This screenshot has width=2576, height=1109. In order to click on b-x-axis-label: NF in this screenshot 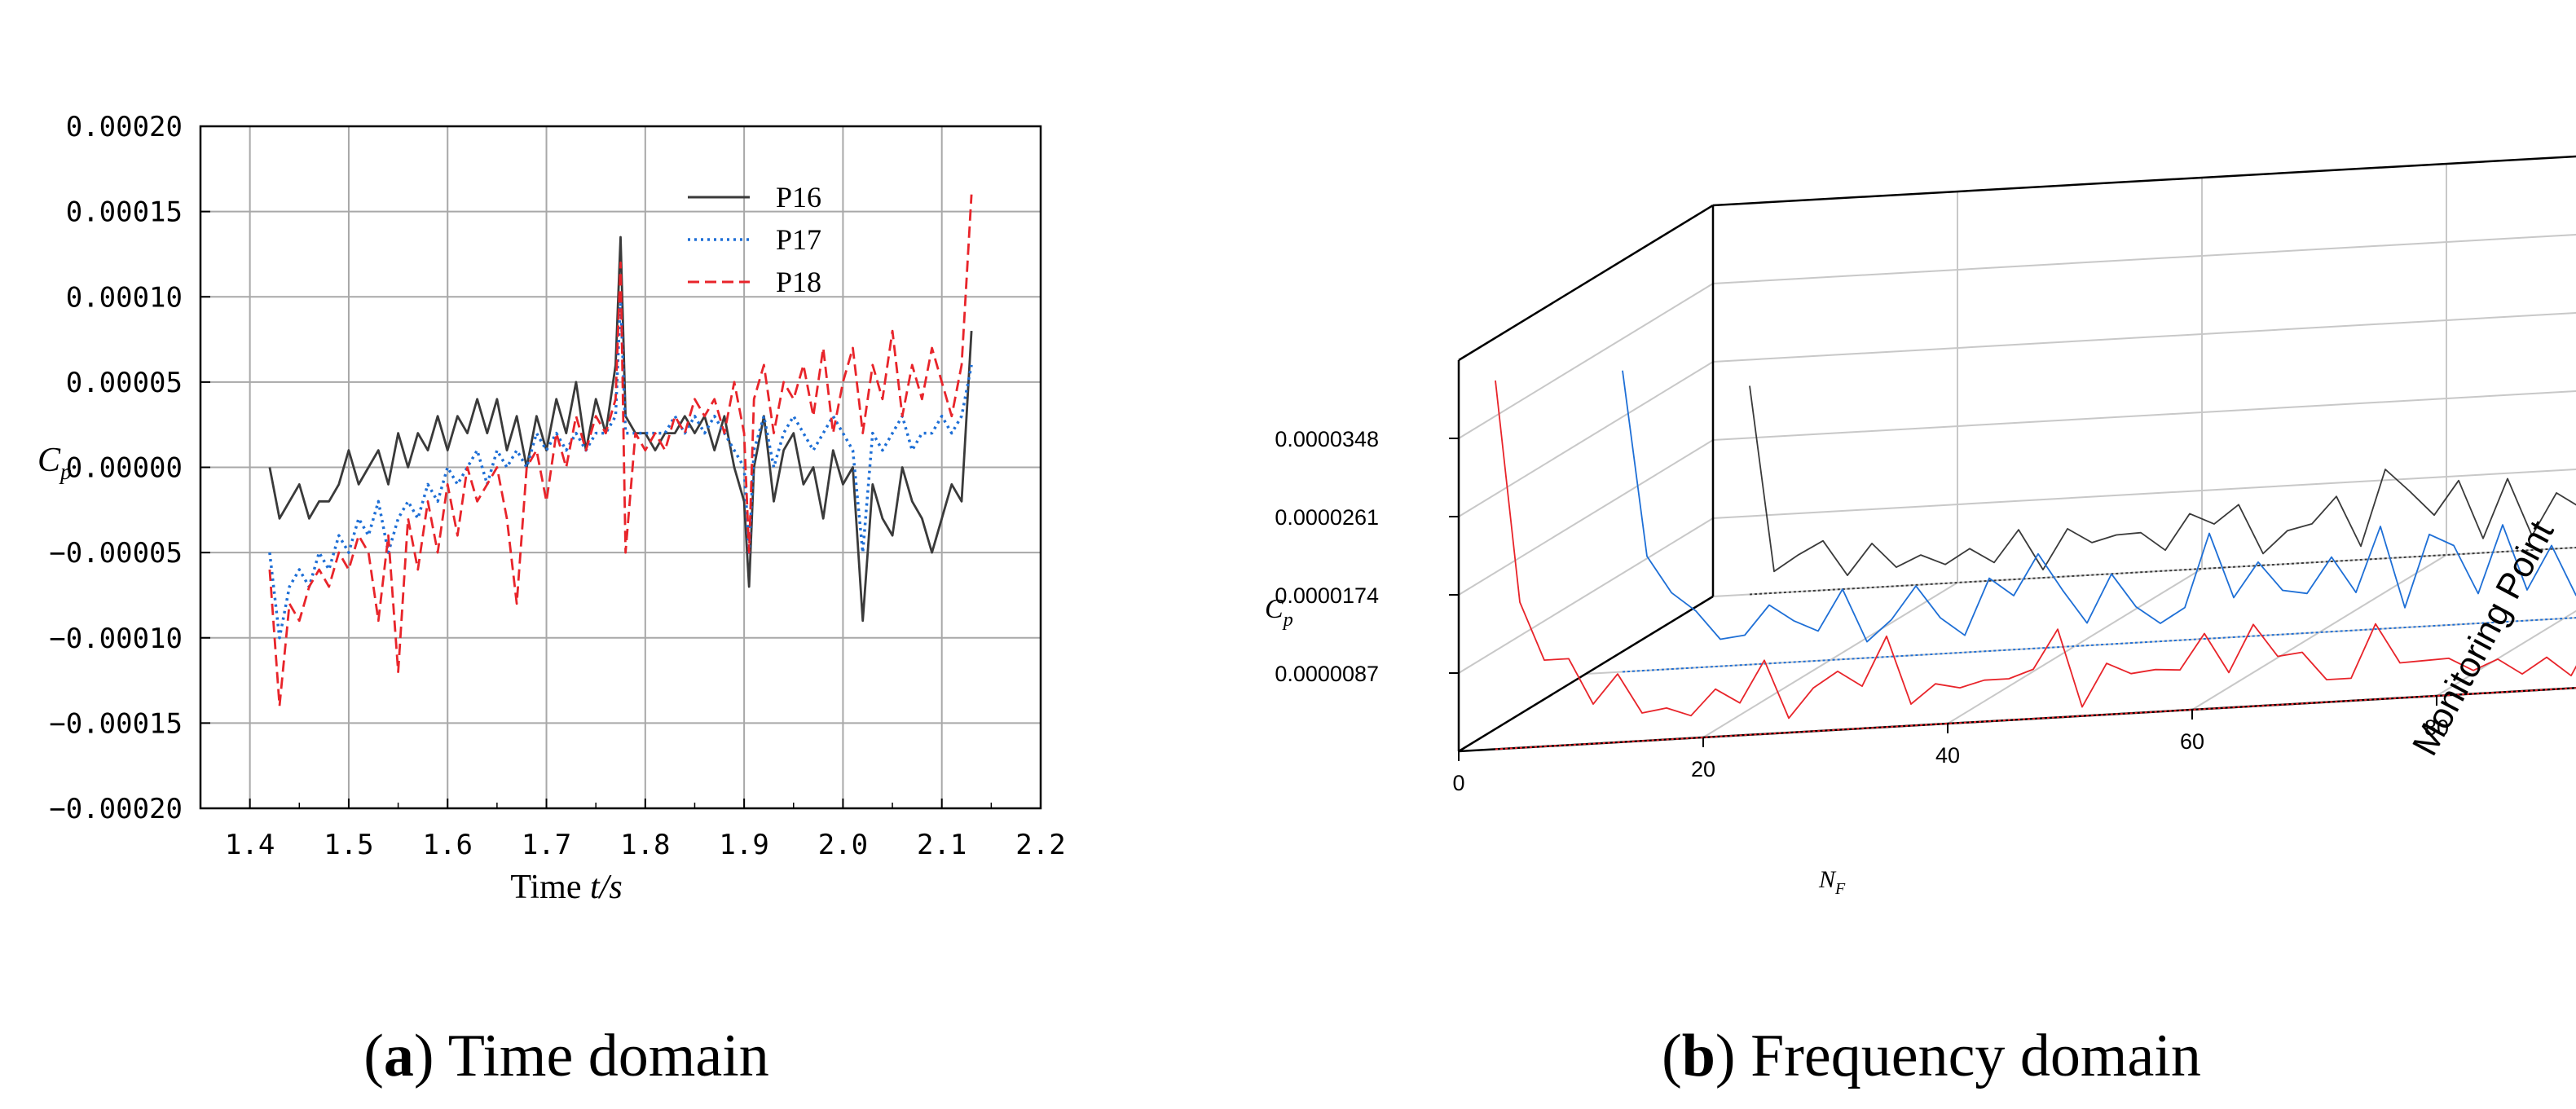, I will do `click(1832, 882)`.